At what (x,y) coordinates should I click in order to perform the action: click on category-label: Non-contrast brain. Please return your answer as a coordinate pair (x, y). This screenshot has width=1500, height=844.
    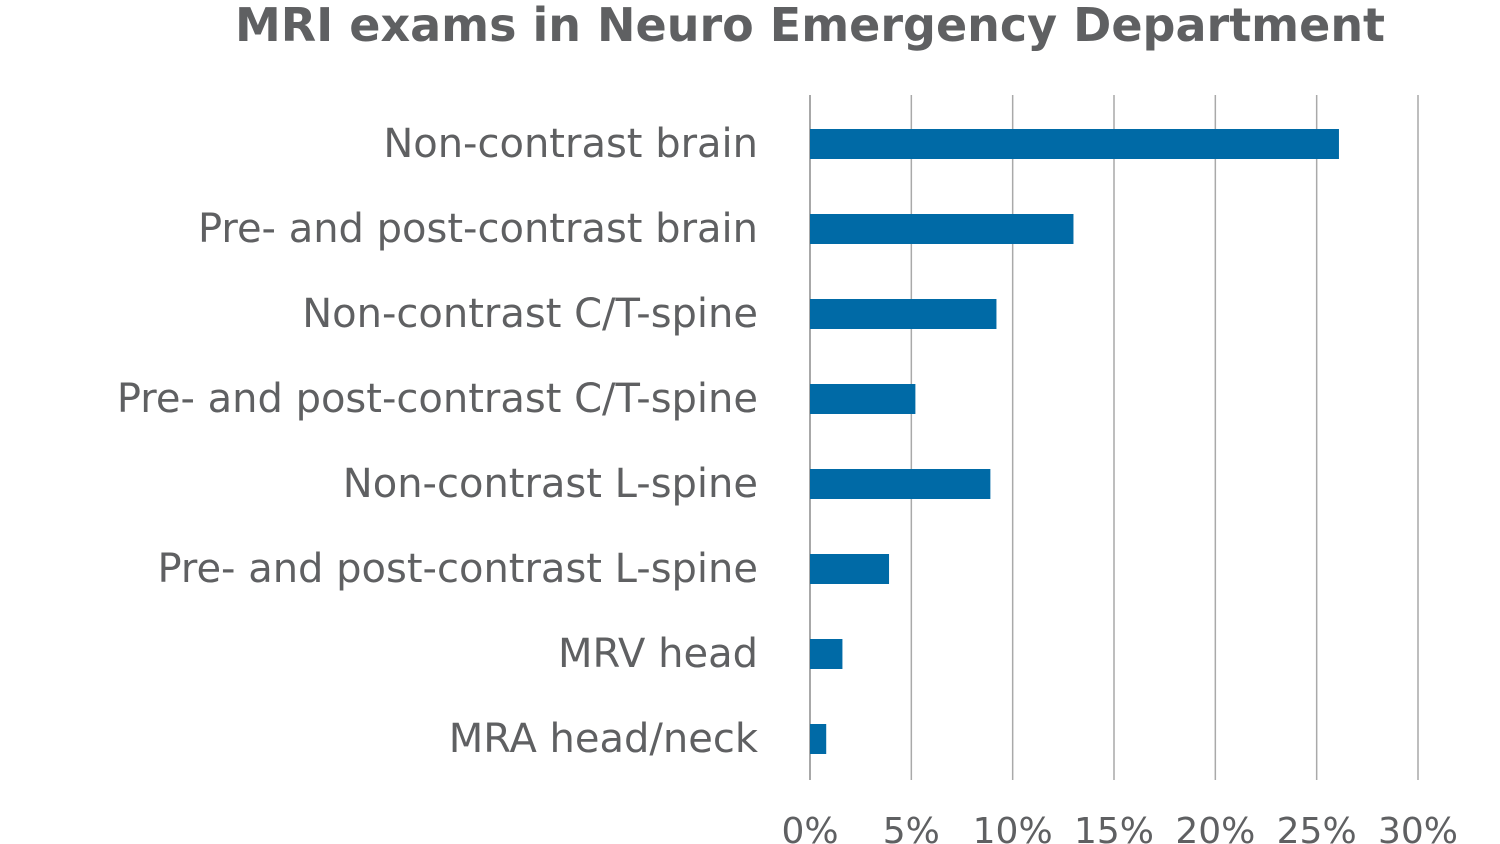
    Looking at the image, I should click on (570, 144).